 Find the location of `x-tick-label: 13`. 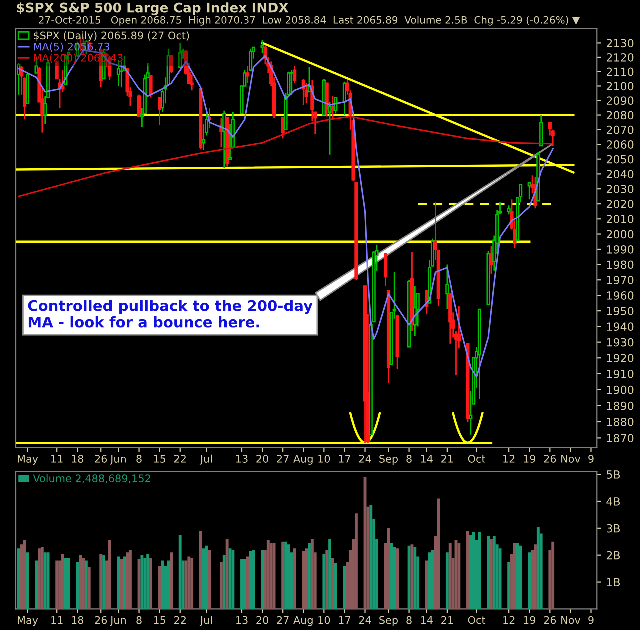

x-tick-label: 13 is located at coordinates (242, 620).